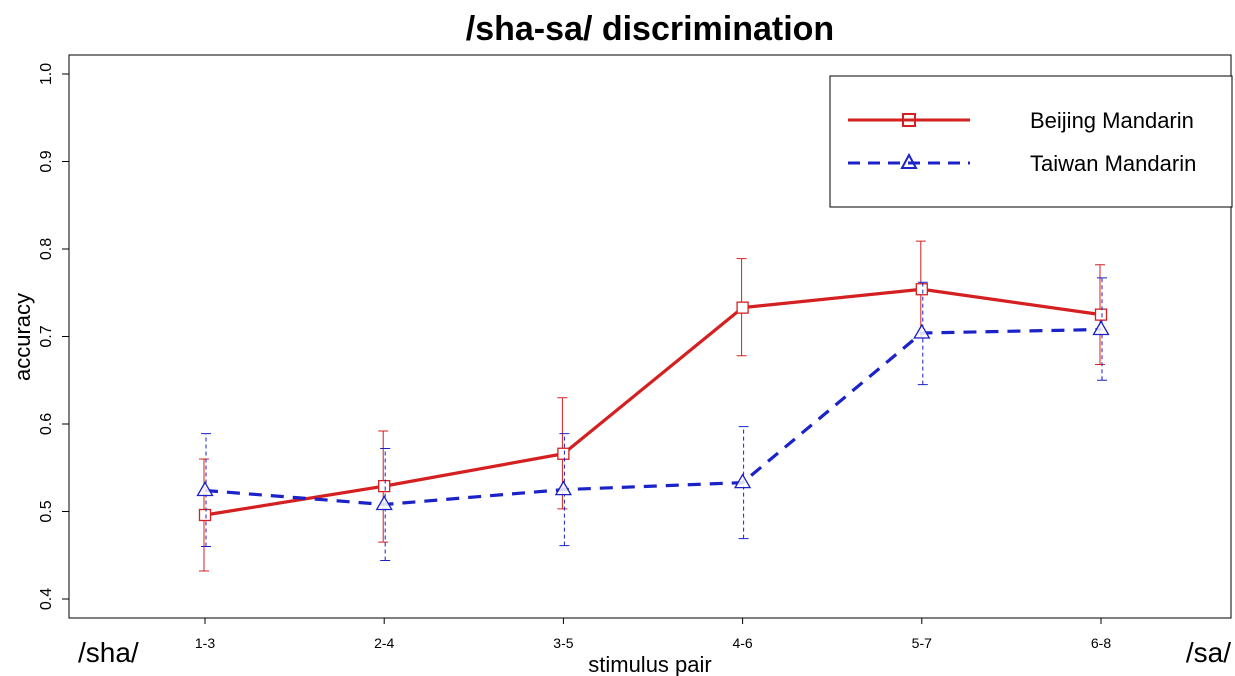 This screenshot has height=676, width=1235. Describe the element at coordinates (46, 249) in the screenshot. I see `y-tick-label: 0.8` at that location.